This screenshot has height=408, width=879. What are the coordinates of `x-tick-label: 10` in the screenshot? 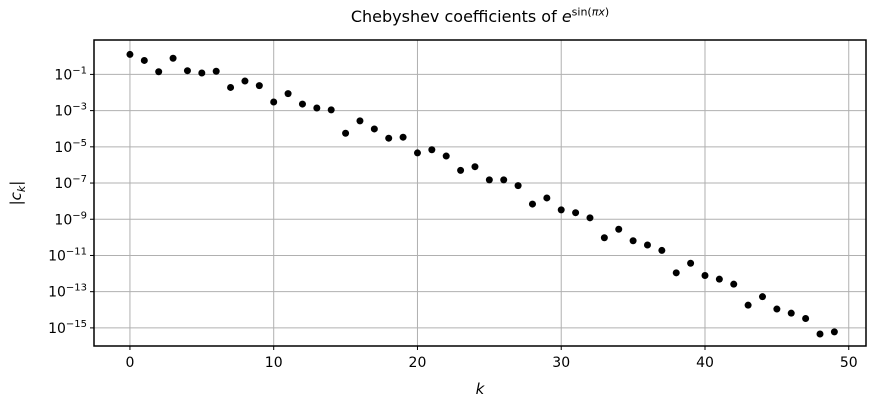 It's located at (274, 363).